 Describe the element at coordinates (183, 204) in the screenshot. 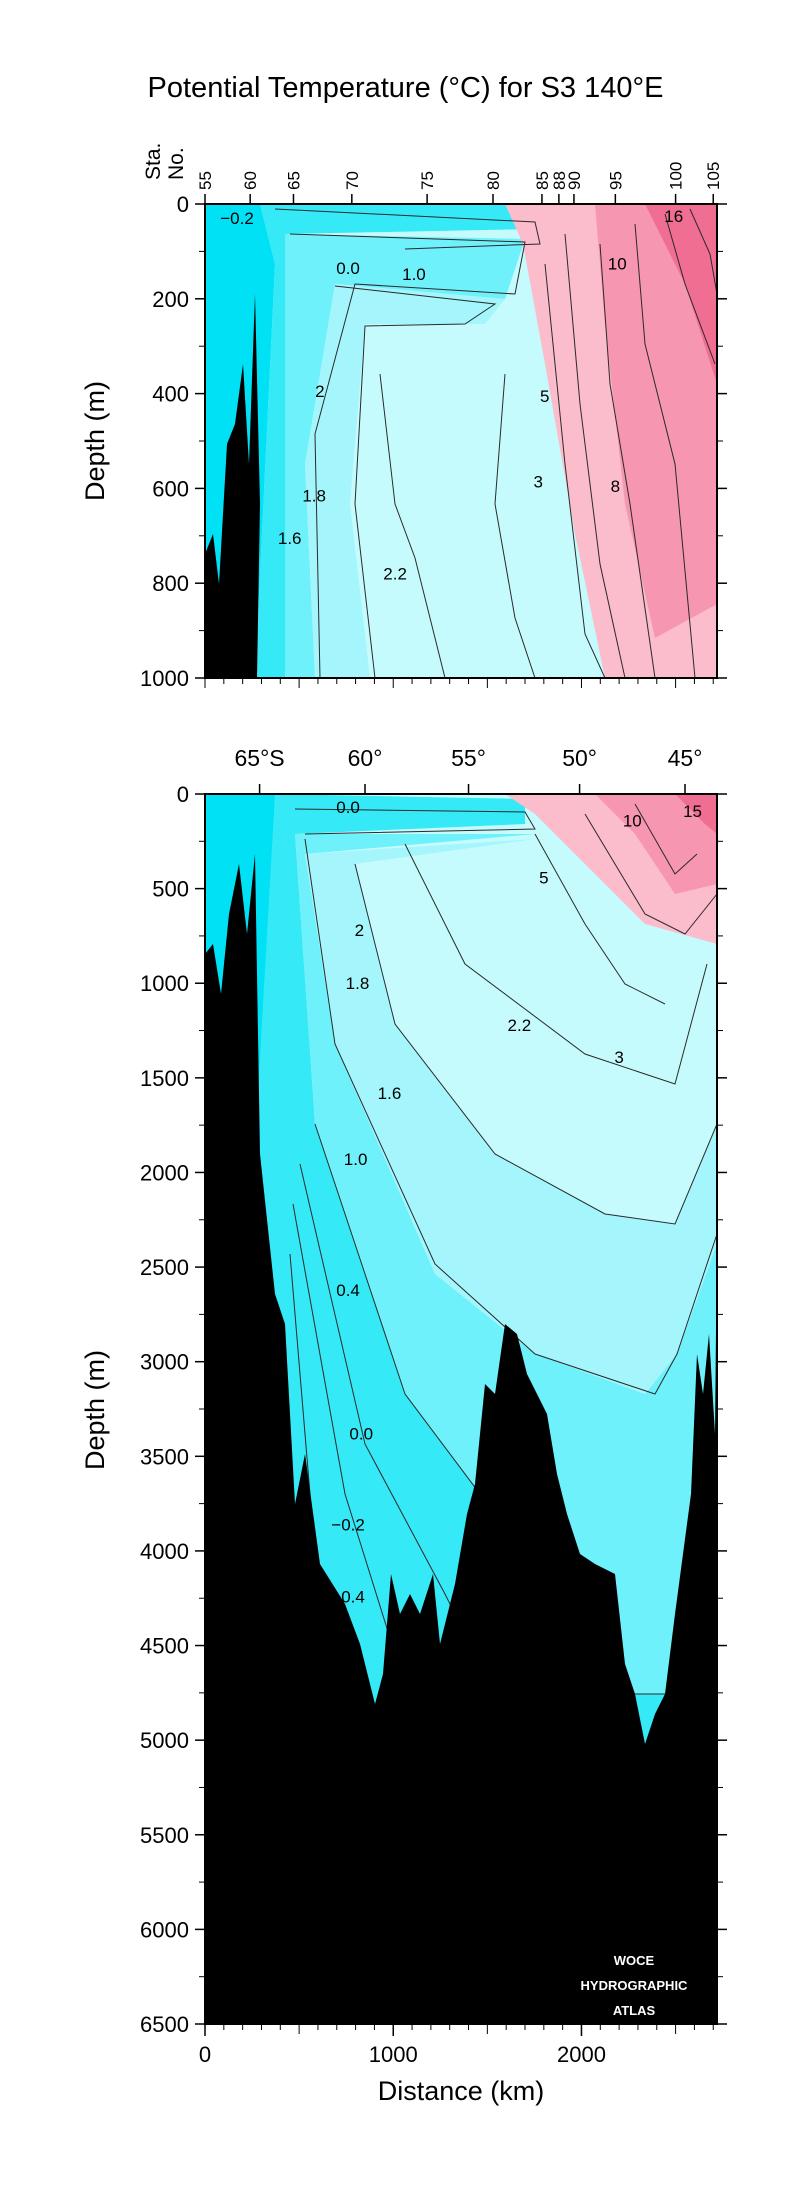

I see `upper-ytick-label: 0` at that location.